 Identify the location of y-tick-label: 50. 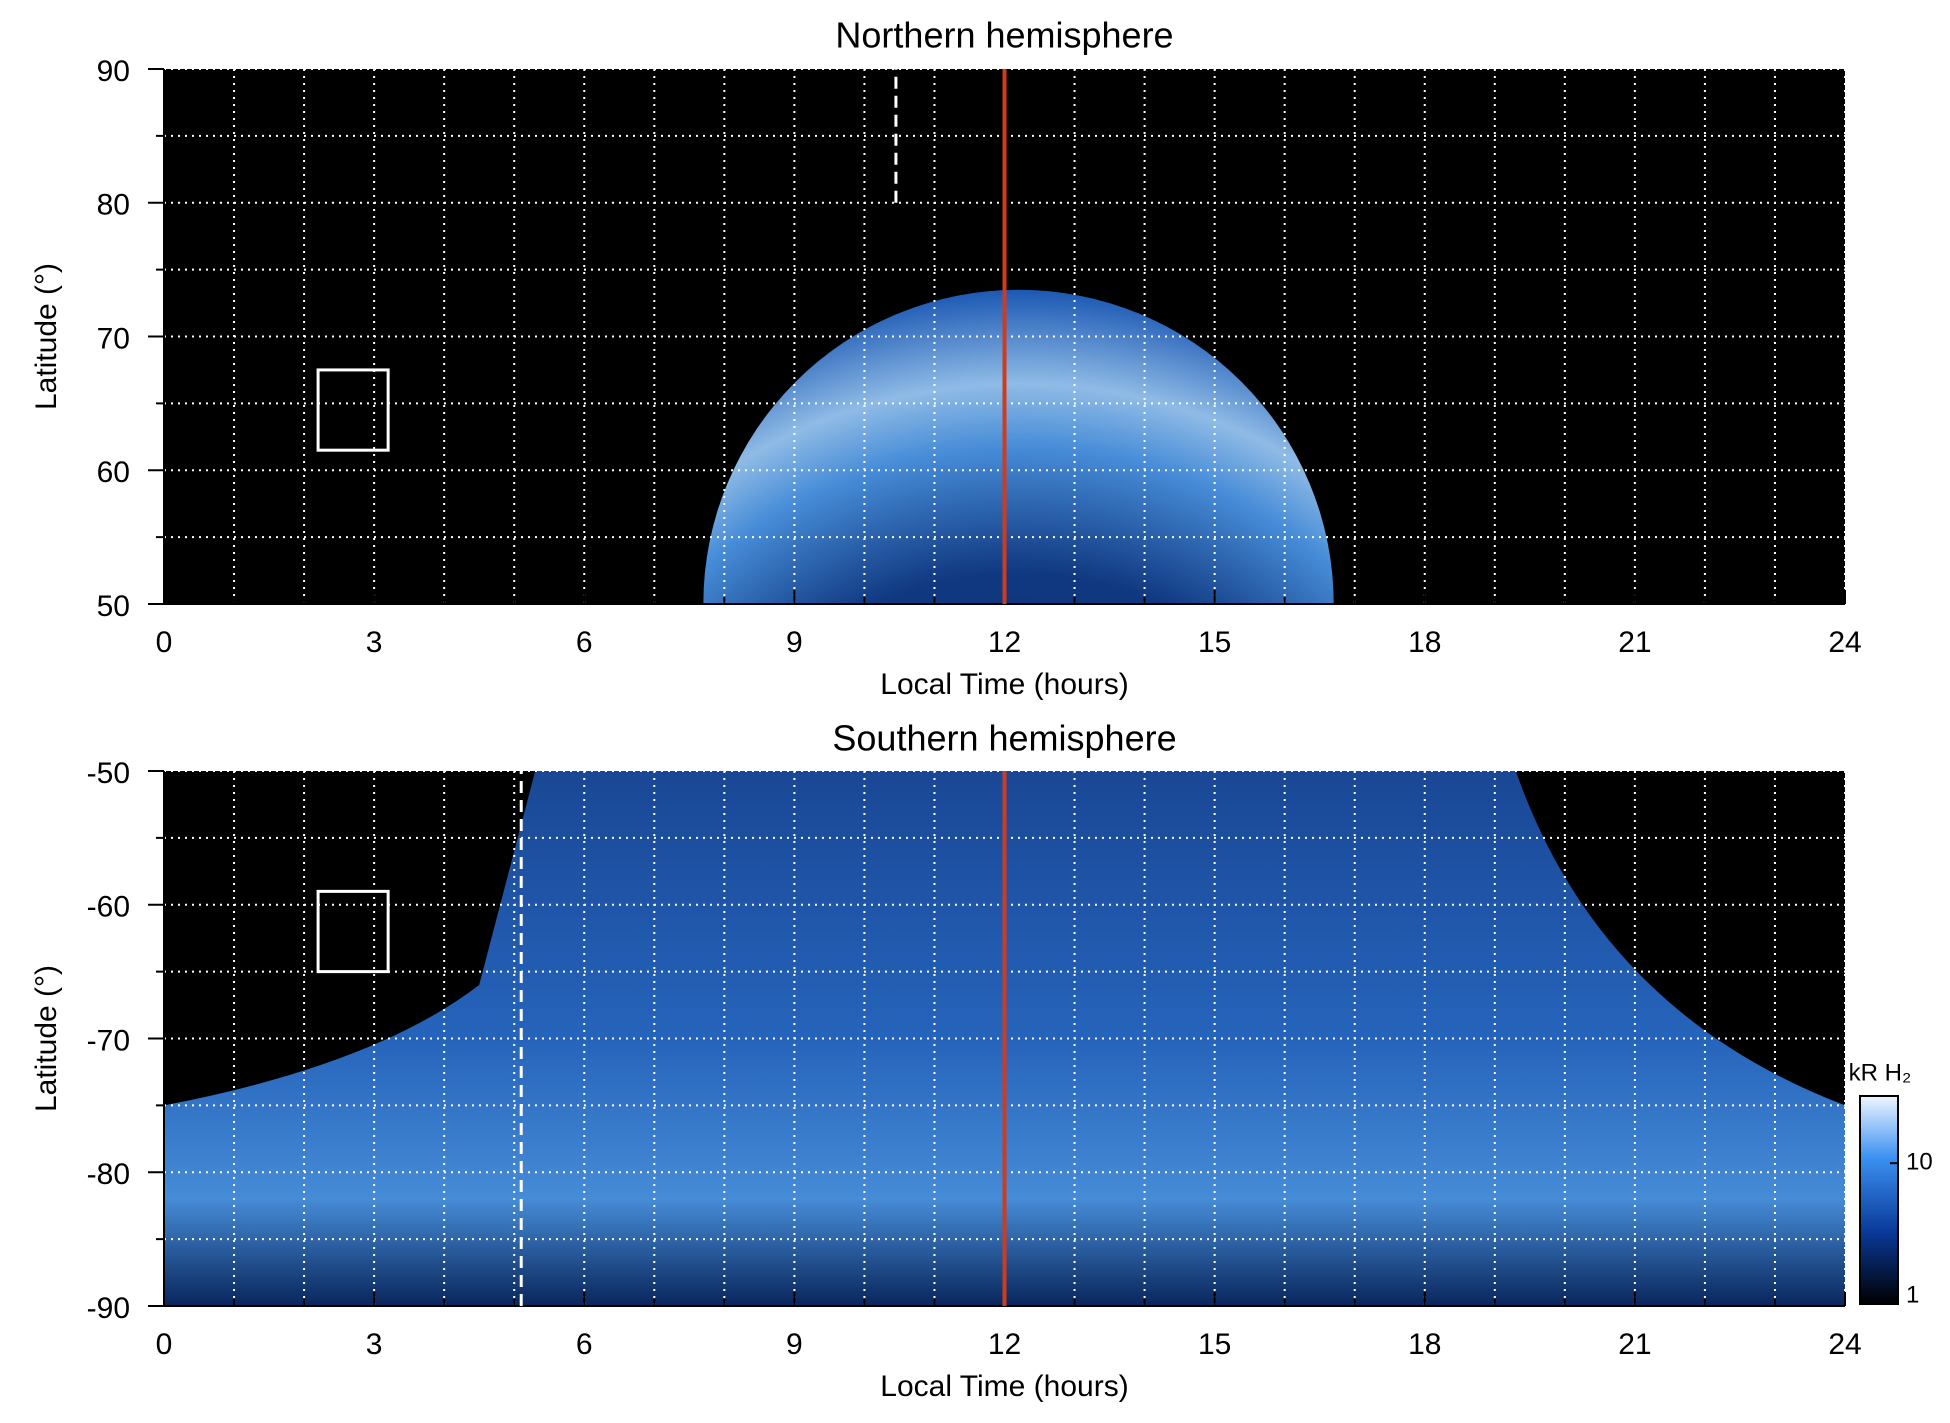
(113, 606).